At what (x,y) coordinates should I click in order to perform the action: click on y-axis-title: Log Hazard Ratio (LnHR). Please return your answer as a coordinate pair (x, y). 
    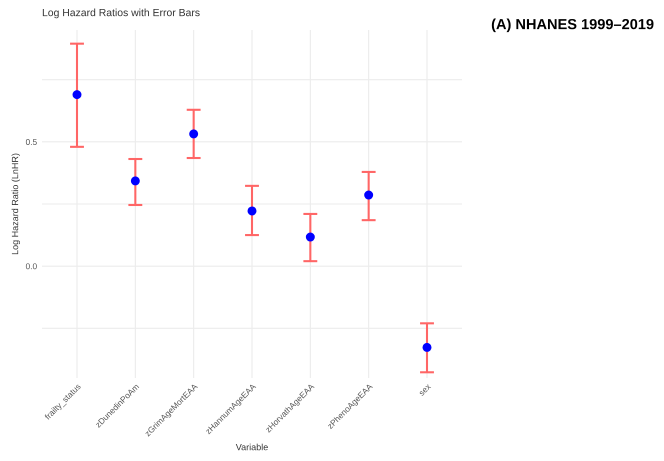
    Looking at the image, I should click on (16, 204).